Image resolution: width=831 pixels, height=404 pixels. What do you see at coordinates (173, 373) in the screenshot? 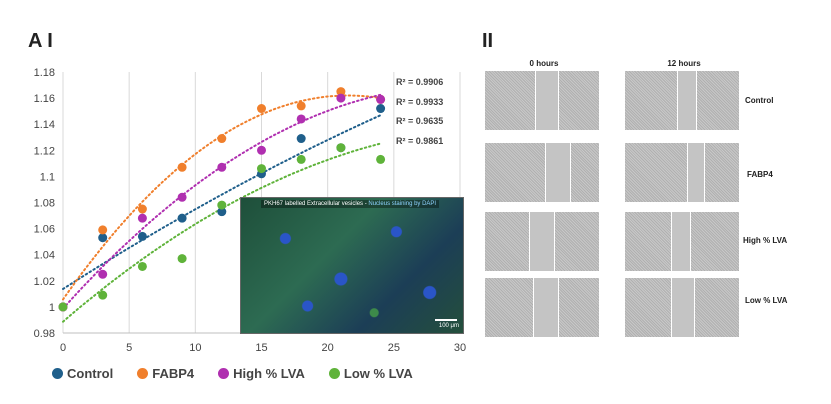
I see `legend-label-fabp4: FABP4` at bounding box center [173, 373].